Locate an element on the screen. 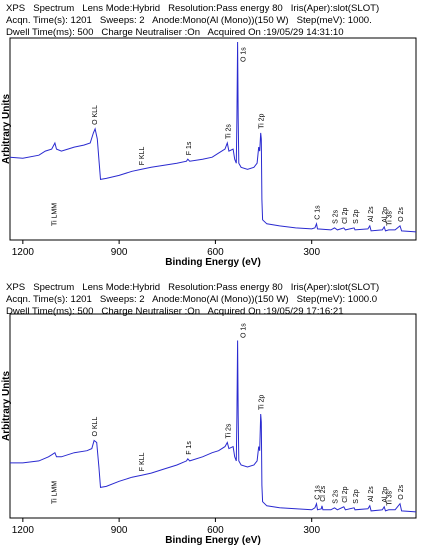  peak-label: Cl 2s is located at coordinates (323, 493).